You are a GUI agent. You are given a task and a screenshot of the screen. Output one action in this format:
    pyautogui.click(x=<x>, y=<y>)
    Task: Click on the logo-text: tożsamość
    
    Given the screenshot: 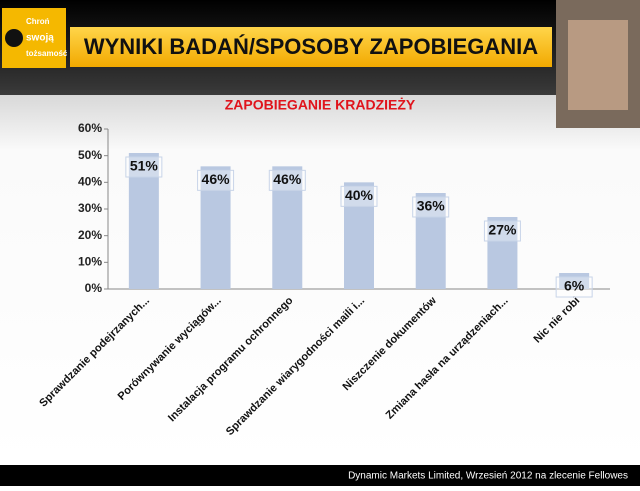 What is the action you would take?
    pyautogui.click(x=47, y=53)
    